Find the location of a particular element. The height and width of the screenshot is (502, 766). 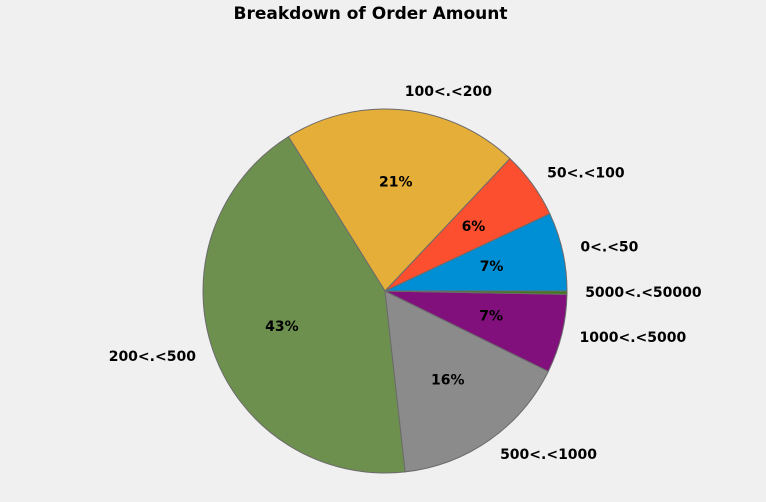

category-label-6: 5000<.<50000 is located at coordinates (643, 293).